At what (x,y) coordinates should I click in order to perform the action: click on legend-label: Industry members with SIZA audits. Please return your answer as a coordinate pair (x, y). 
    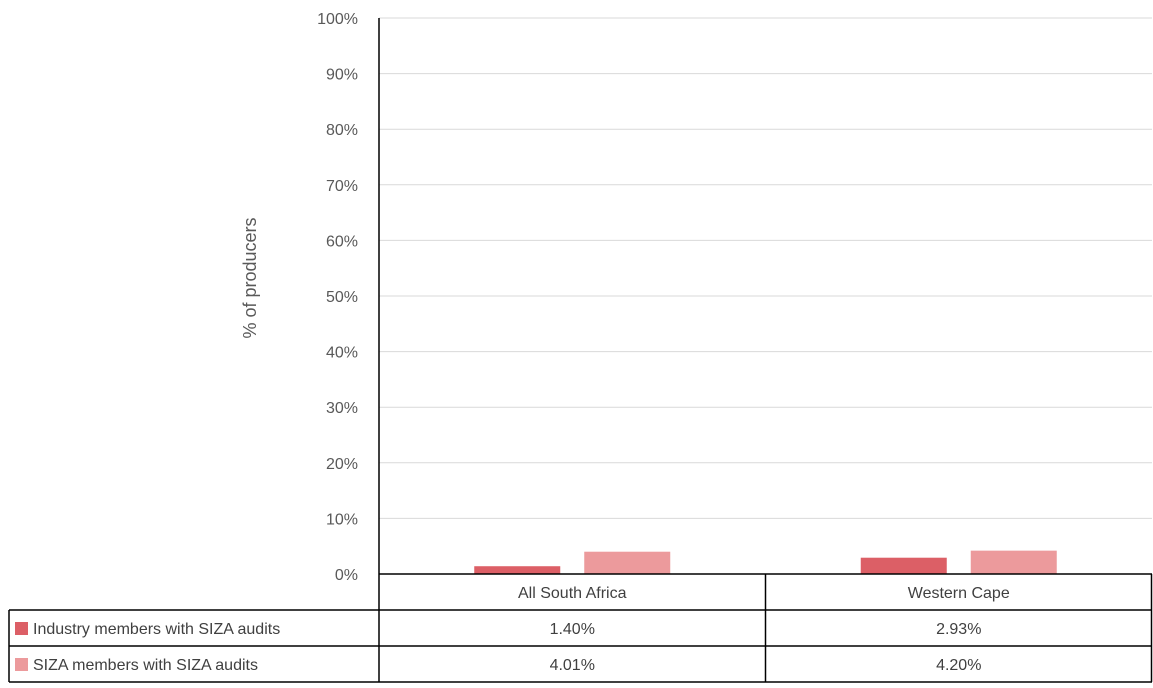
    Looking at the image, I should click on (156, 629).